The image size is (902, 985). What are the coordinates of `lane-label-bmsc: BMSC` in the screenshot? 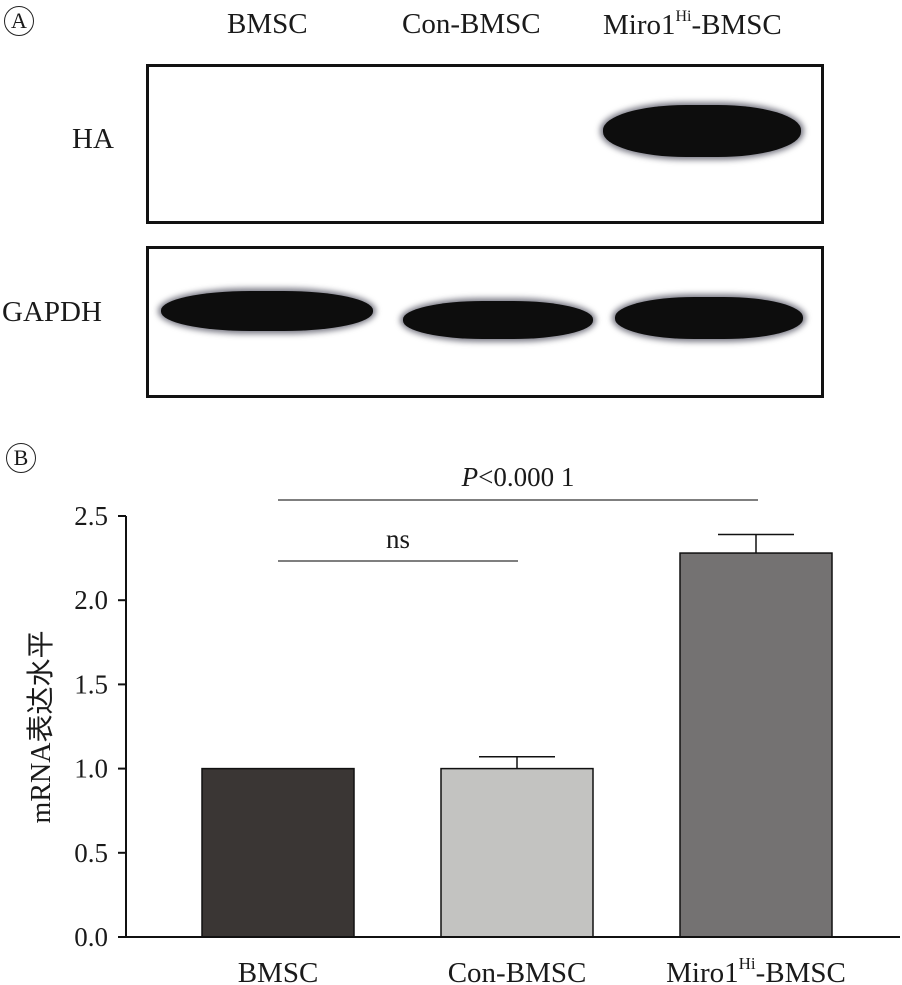 It's located at (267, 24).